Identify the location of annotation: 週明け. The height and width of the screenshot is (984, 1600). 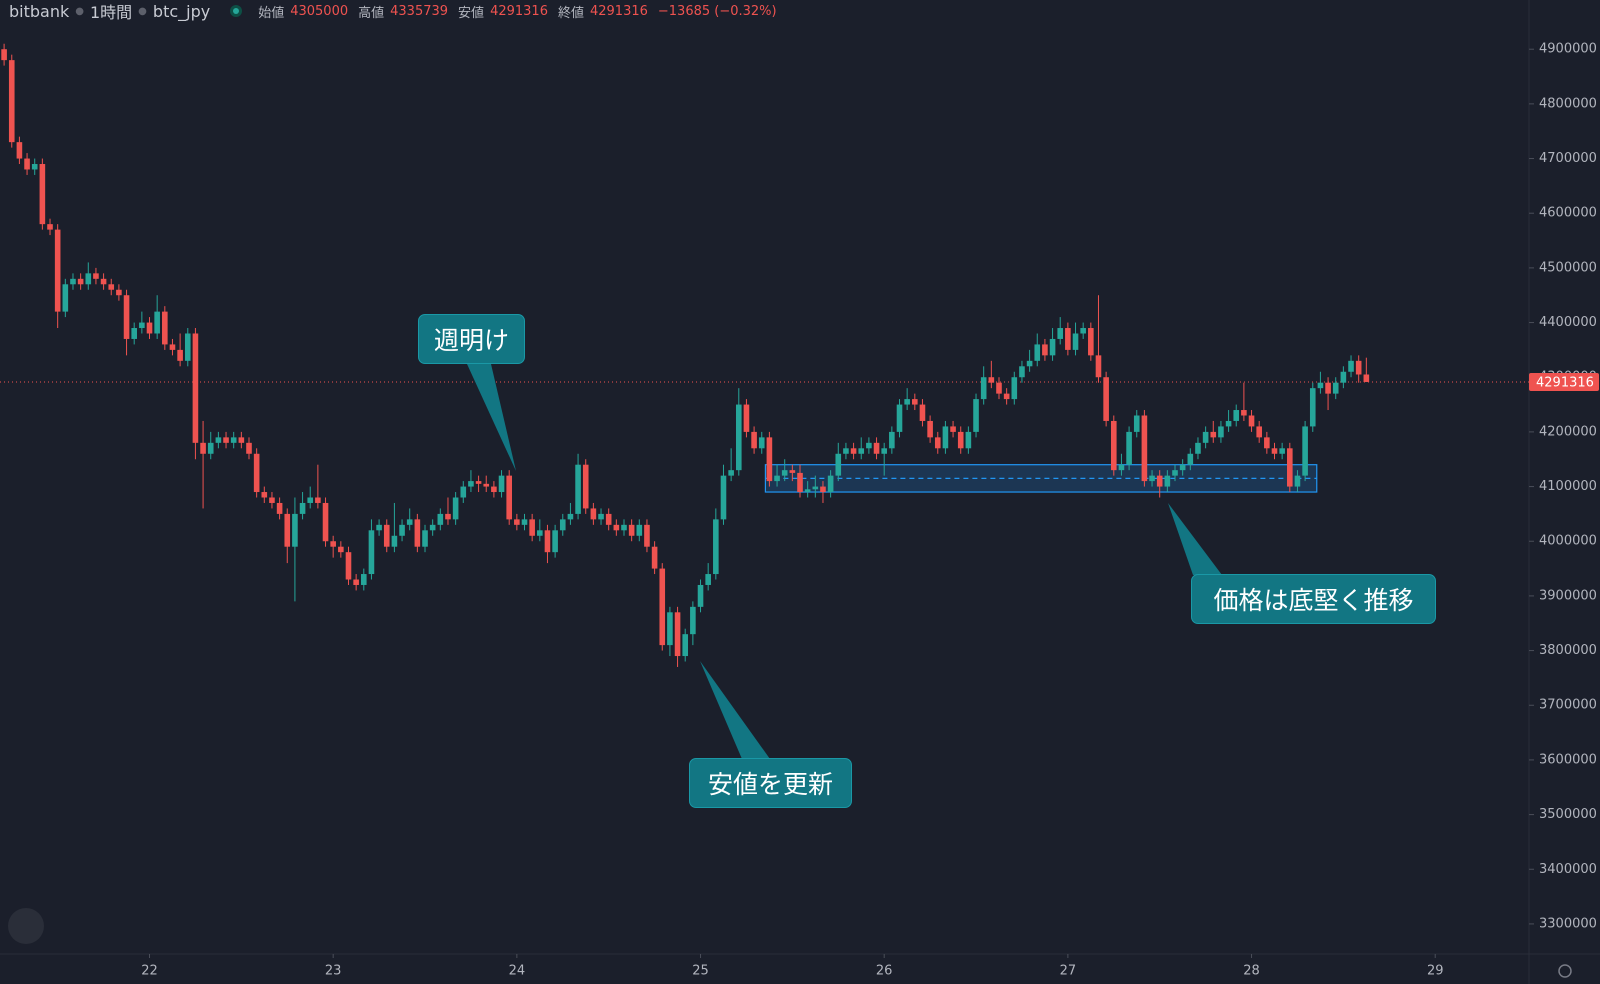
(471, 339).